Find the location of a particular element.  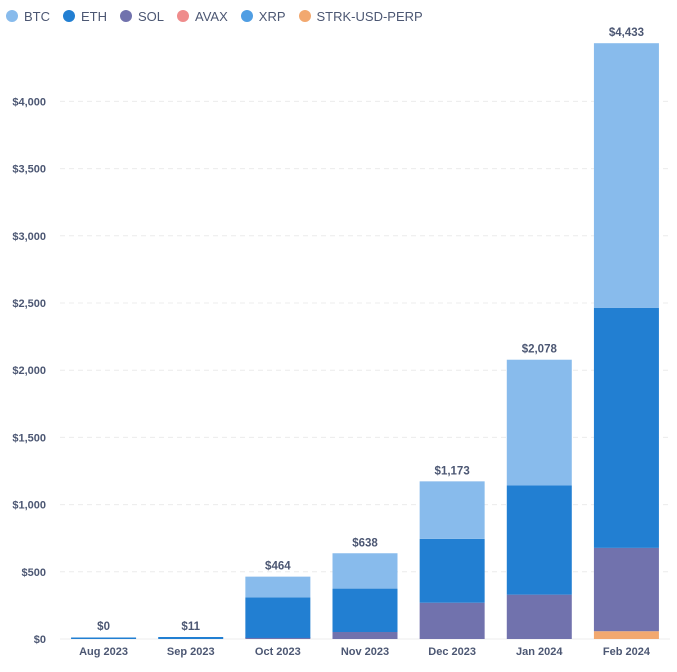

legend-label: AVAX is located at coordinates (211, 16).